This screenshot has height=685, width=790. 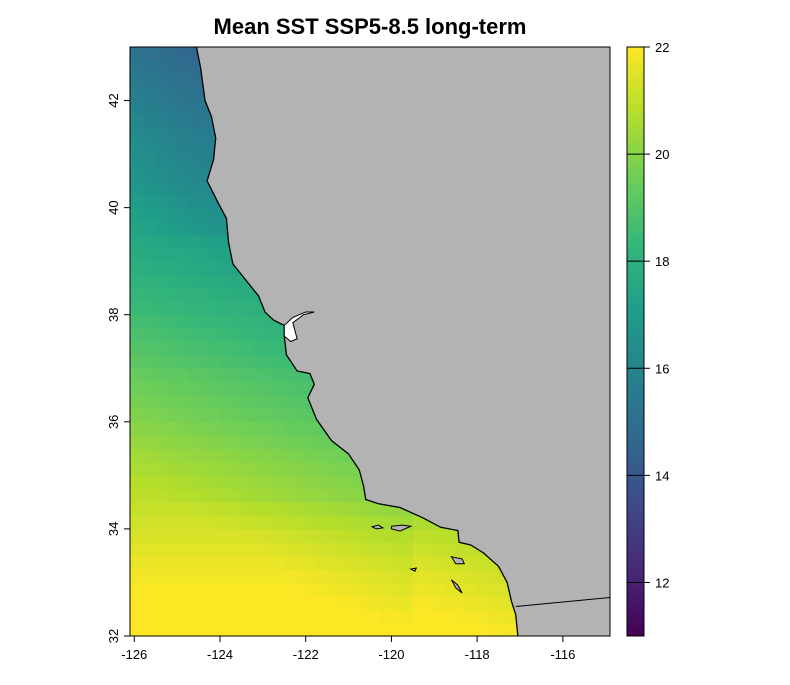 I want to click on island, so click(x=377, y=527).